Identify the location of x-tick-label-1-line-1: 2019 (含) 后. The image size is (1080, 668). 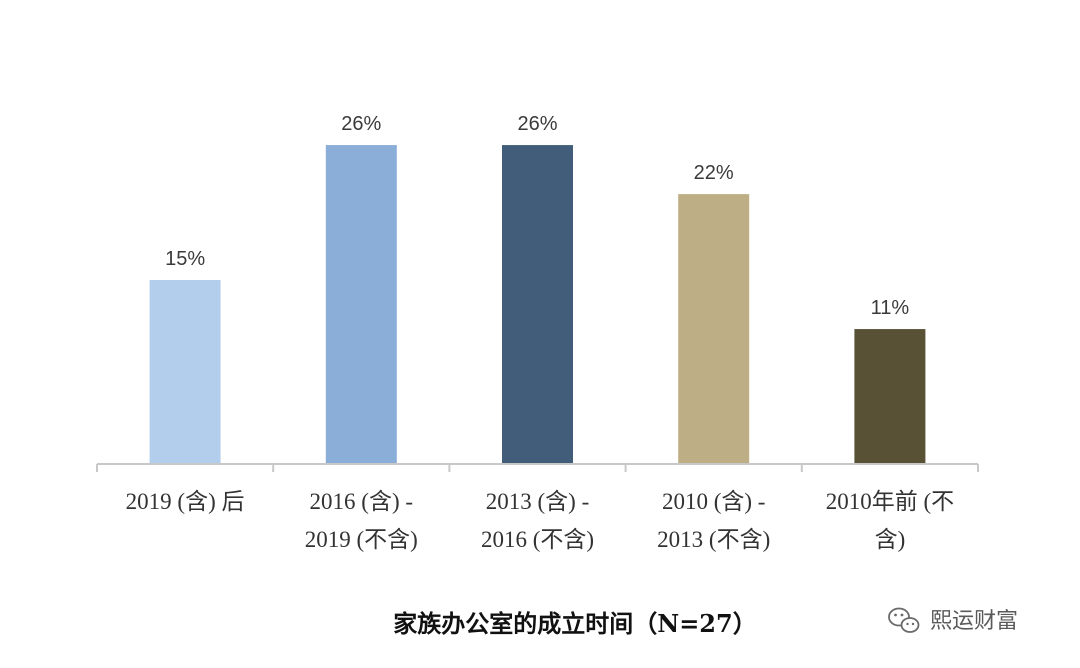
(185, 501).